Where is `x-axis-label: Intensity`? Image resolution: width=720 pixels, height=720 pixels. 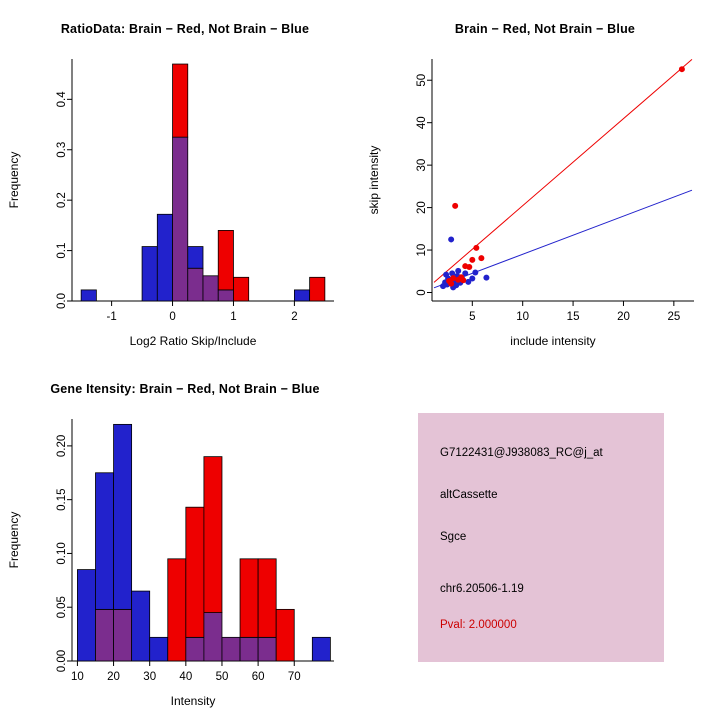
x-axis-label: Intensity is located at coordinates (193, 701).